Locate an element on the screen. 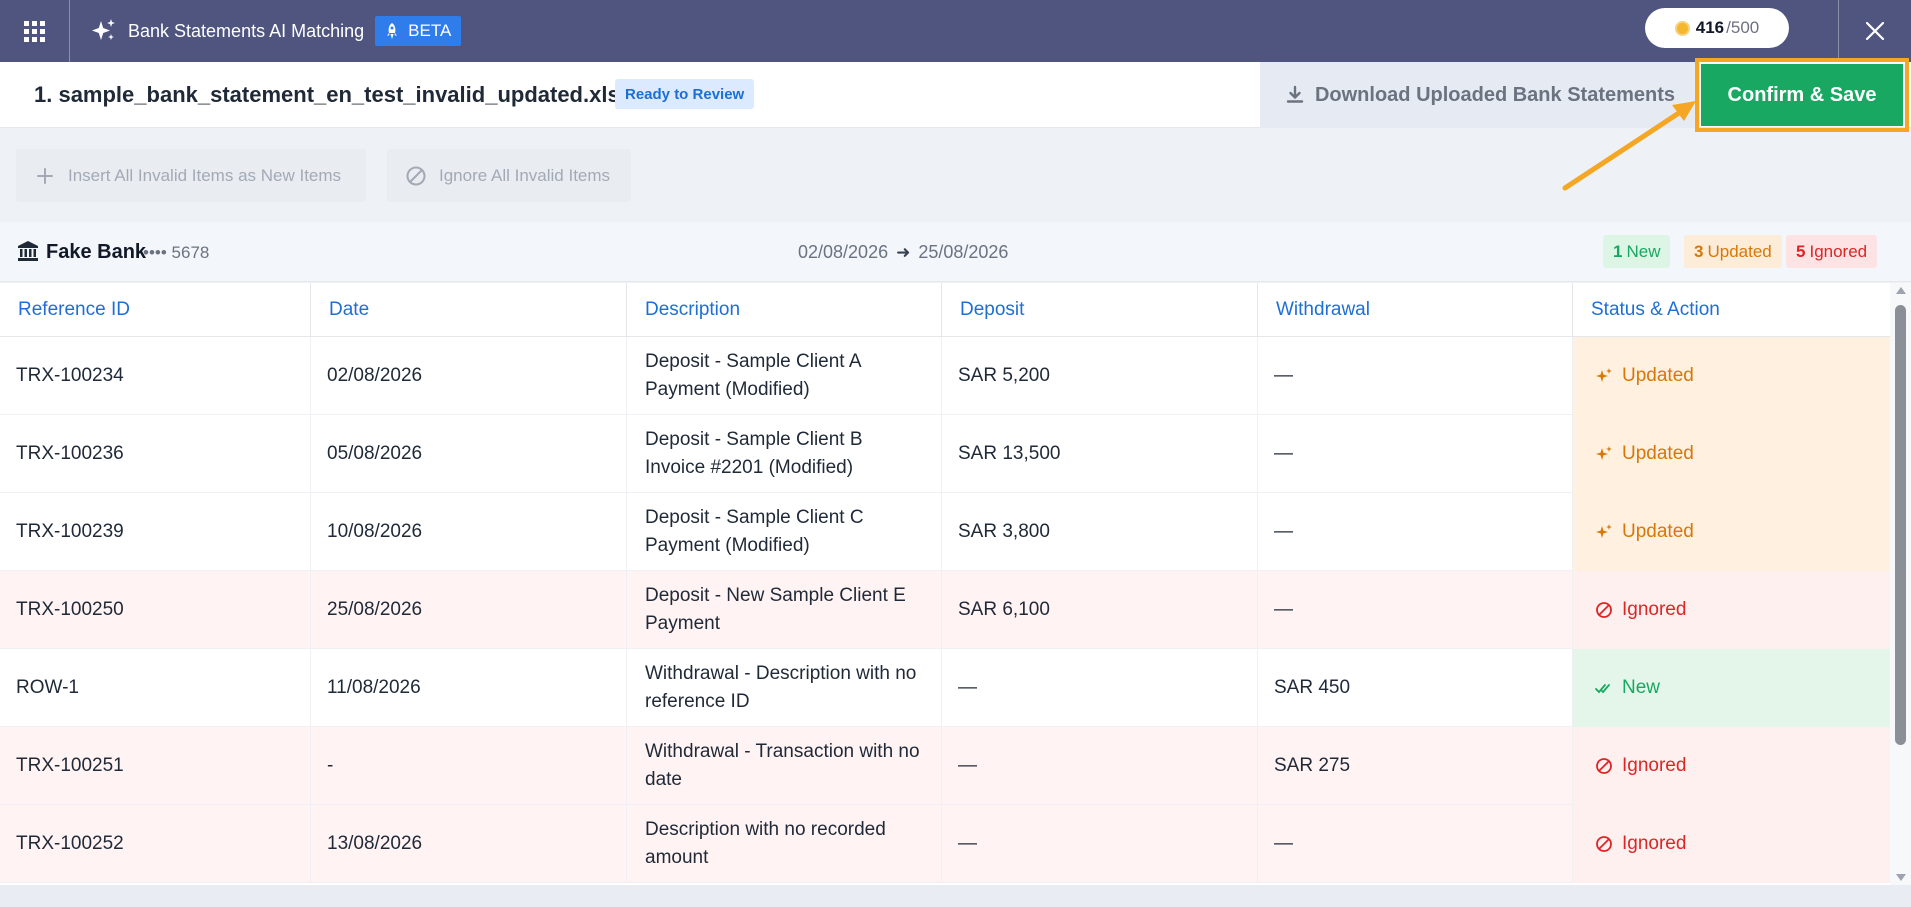 This screenshot has height=907, width=1911. new-count-badge: 1 New is located at coordinates (1637, 251).